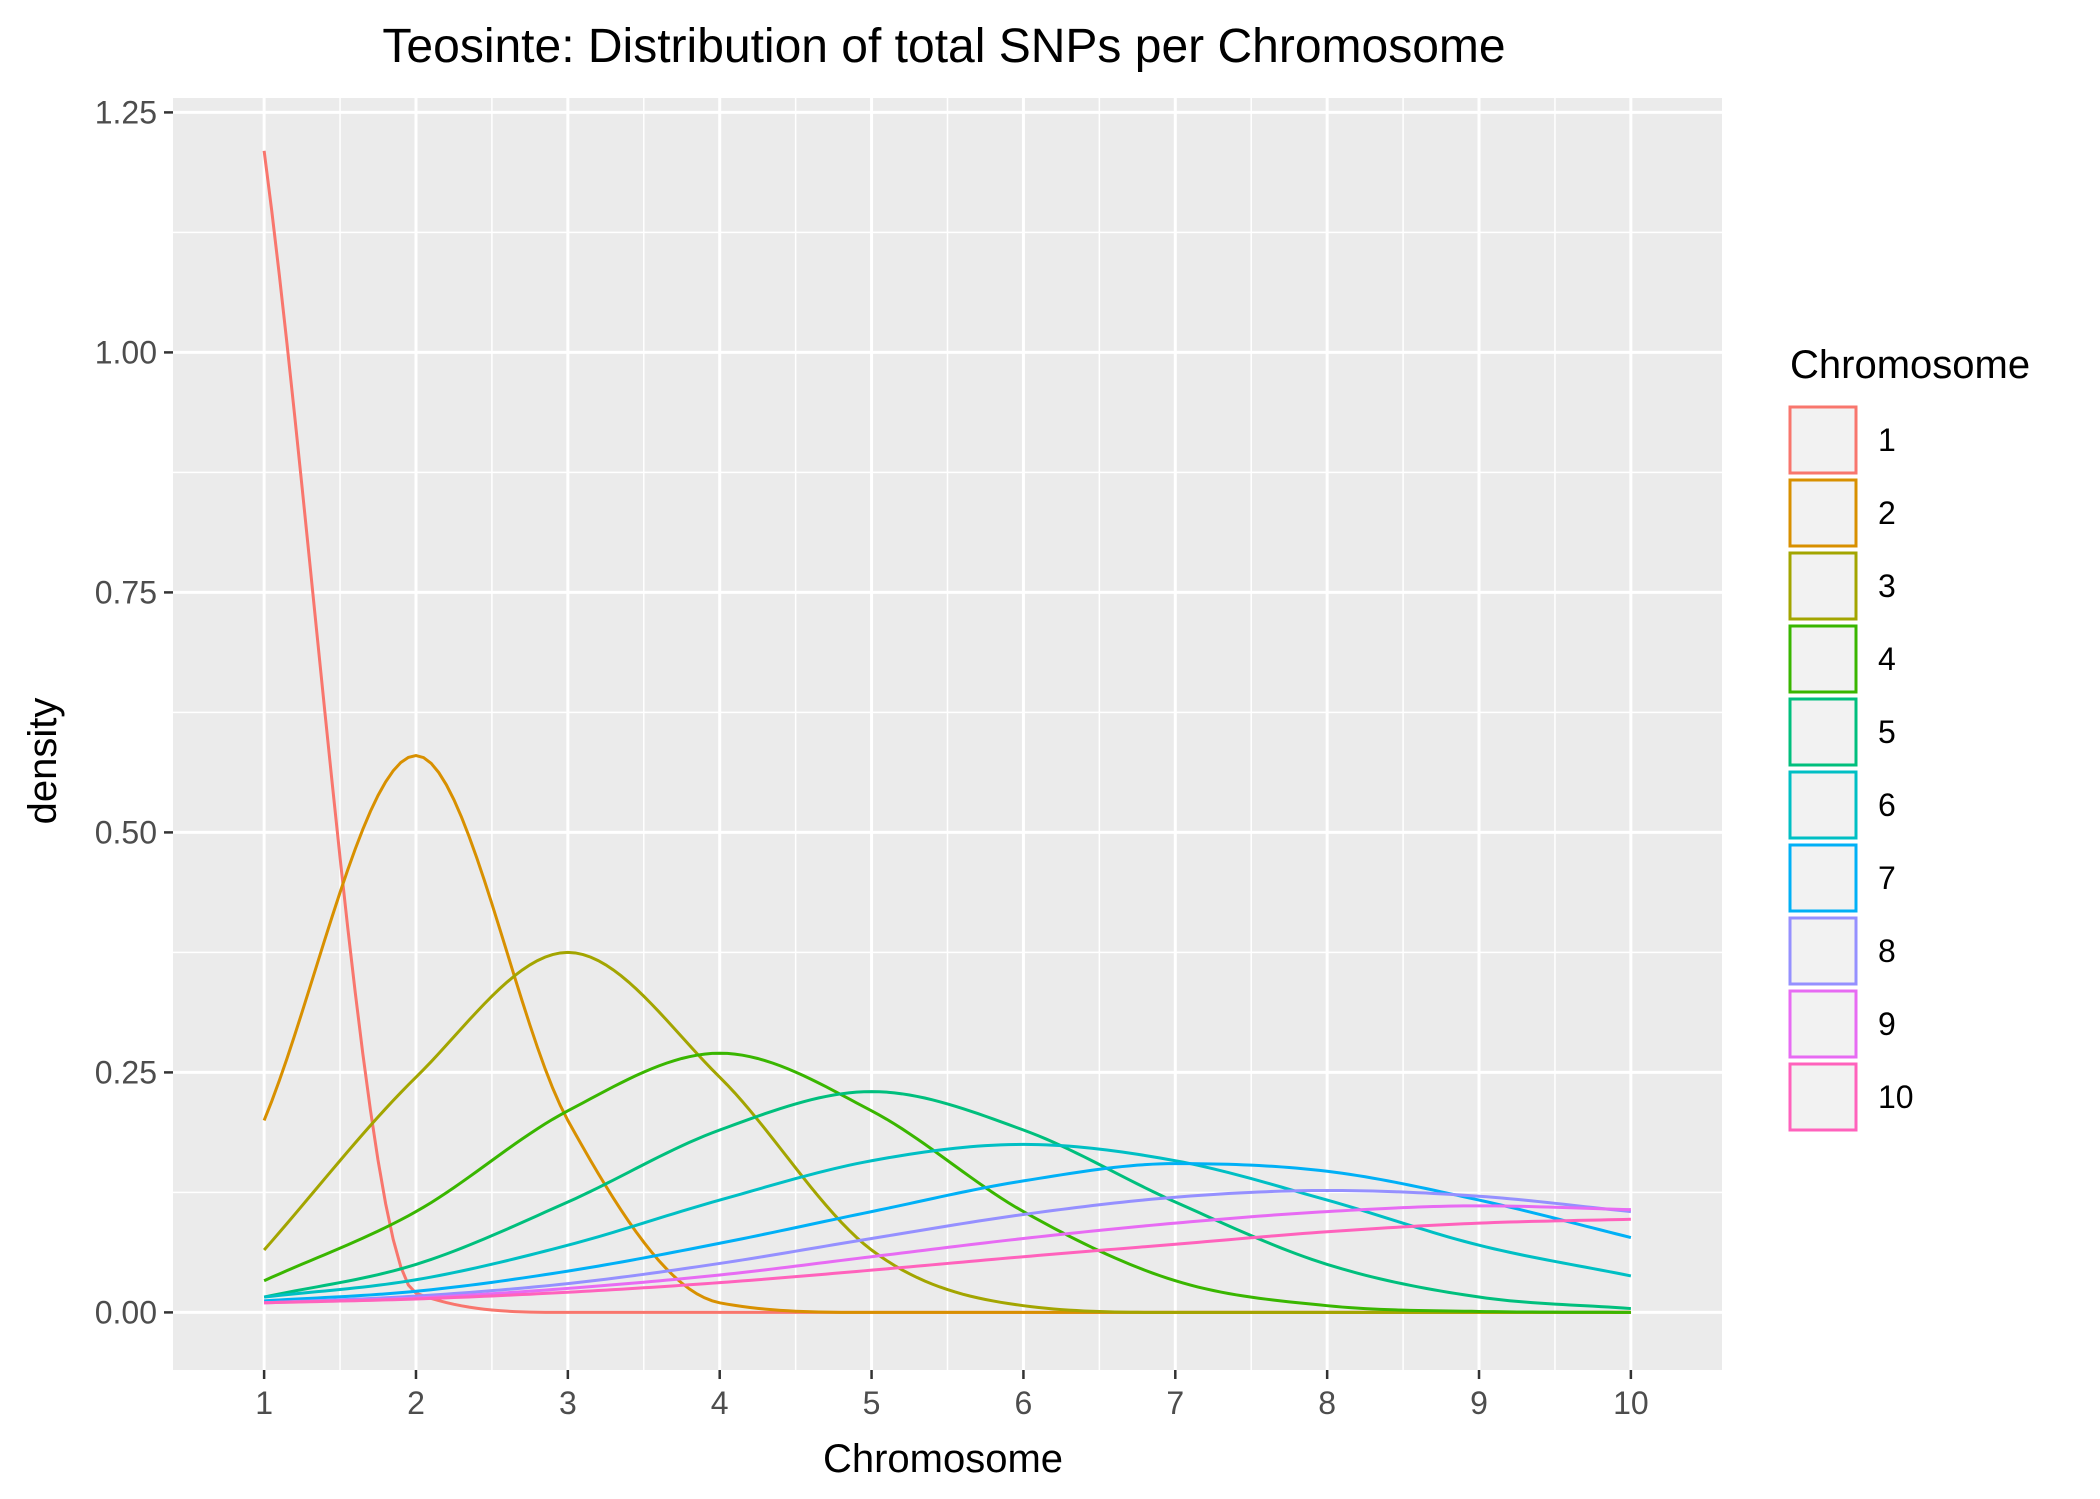 This screenshot has height=1499, width=2100. I want to click on x-tick-label: 6, so click(1024, 1403).